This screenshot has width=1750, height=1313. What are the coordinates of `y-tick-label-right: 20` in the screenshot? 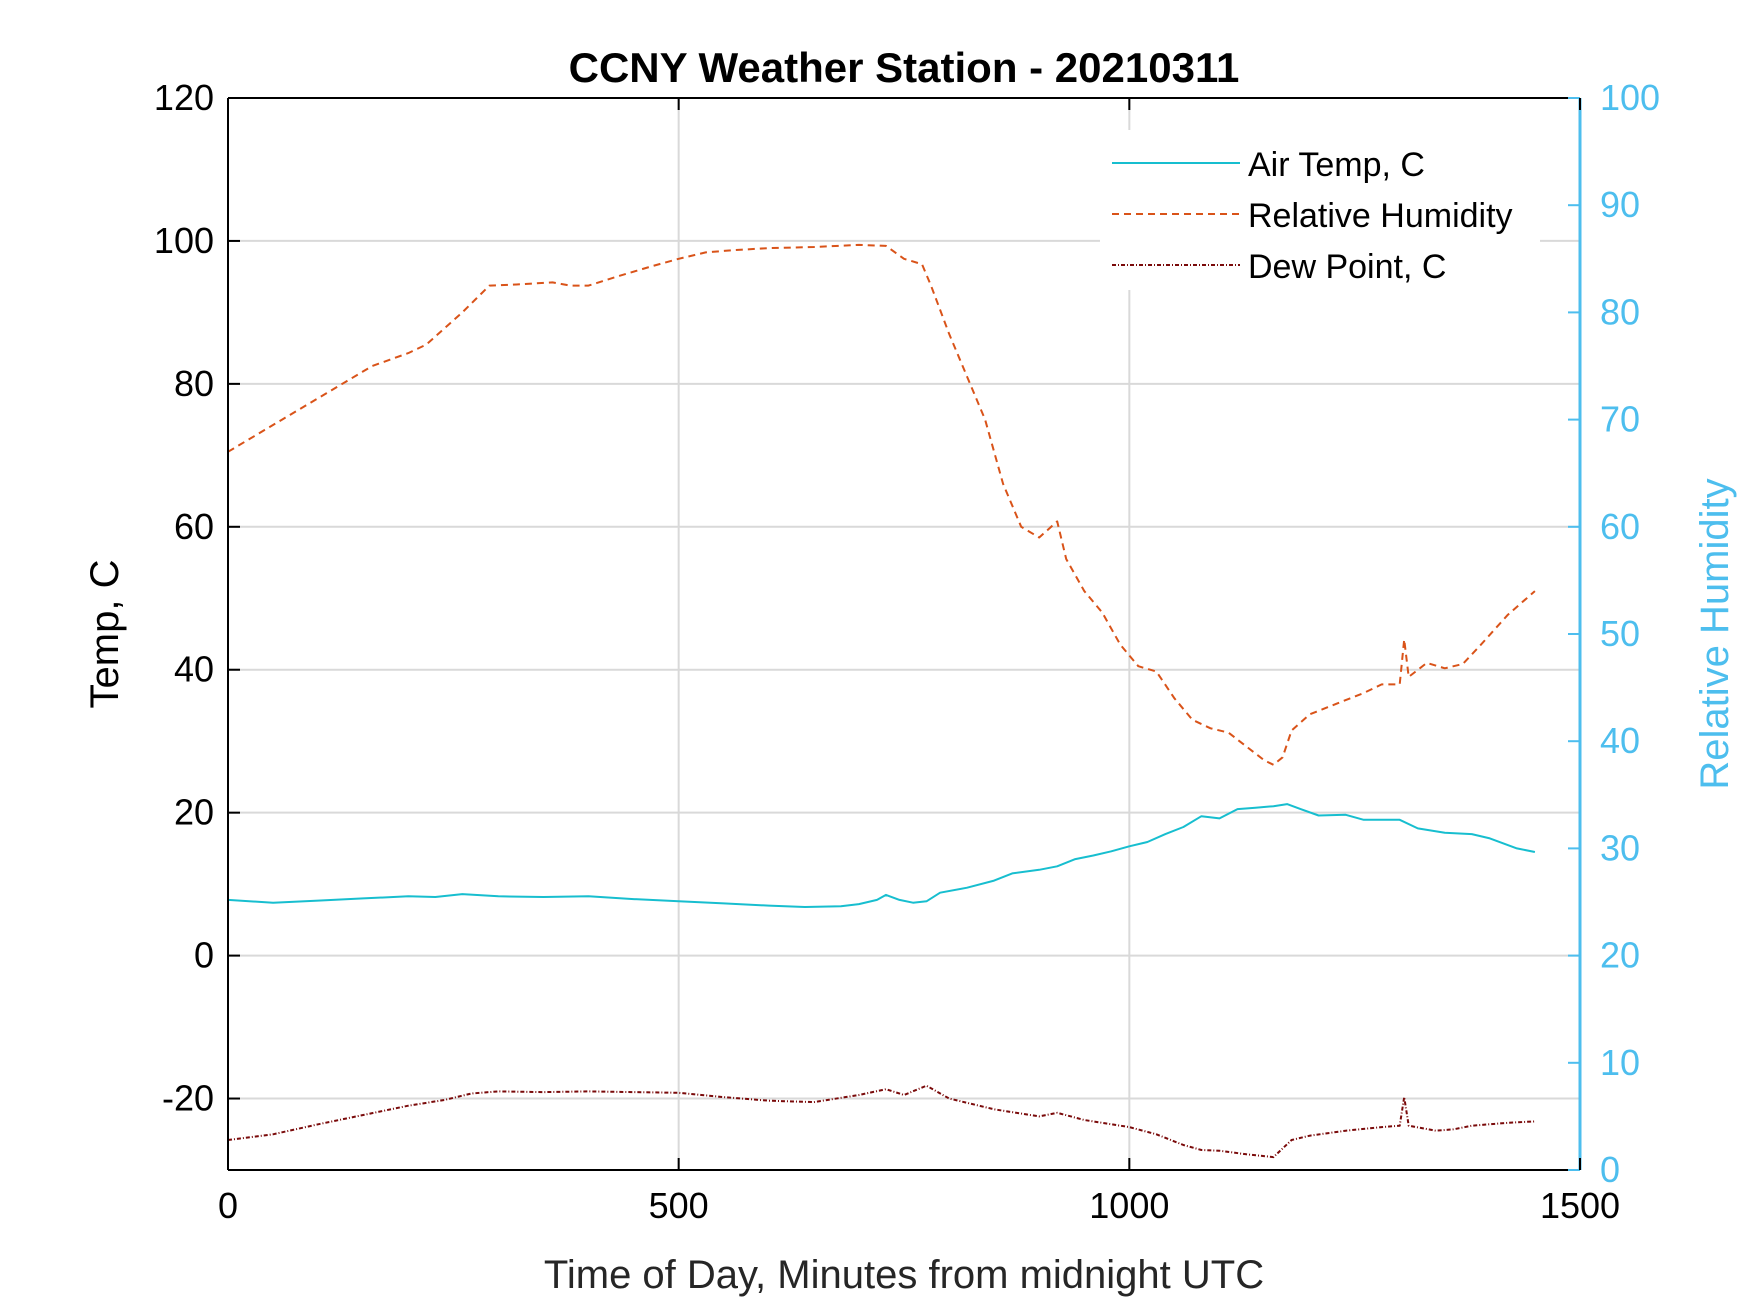 It's located at (1620, 955).